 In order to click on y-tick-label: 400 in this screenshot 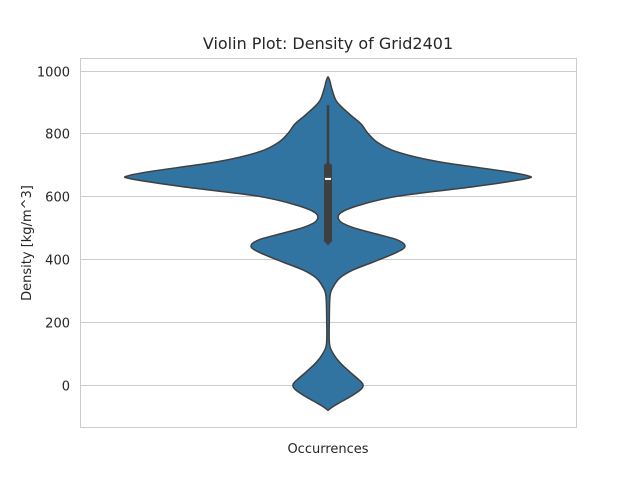, I will do `click(57, 261)`.